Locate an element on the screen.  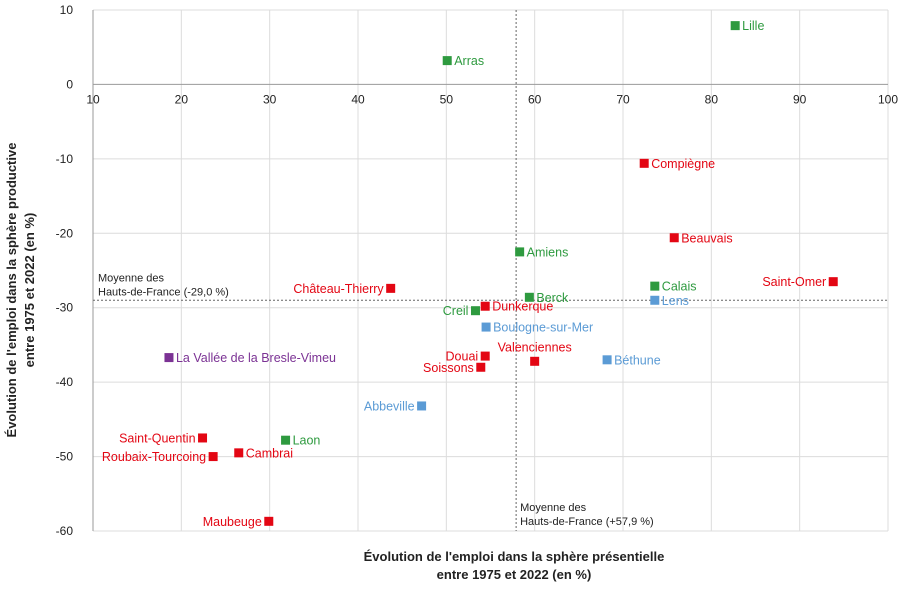
point-label: Laon is located at coordinates (307, 441).